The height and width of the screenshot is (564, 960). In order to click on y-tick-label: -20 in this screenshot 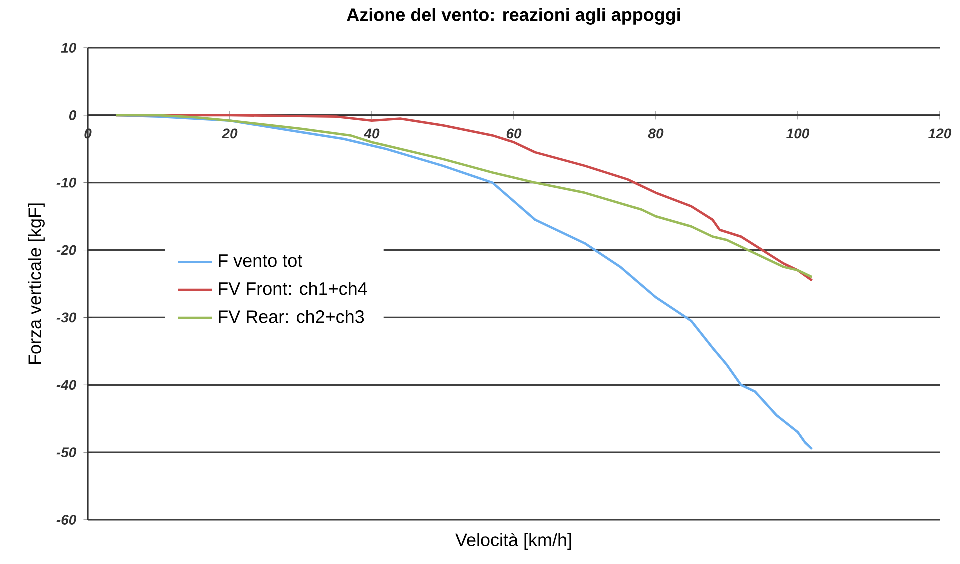, I will do `click(66, 250)`.